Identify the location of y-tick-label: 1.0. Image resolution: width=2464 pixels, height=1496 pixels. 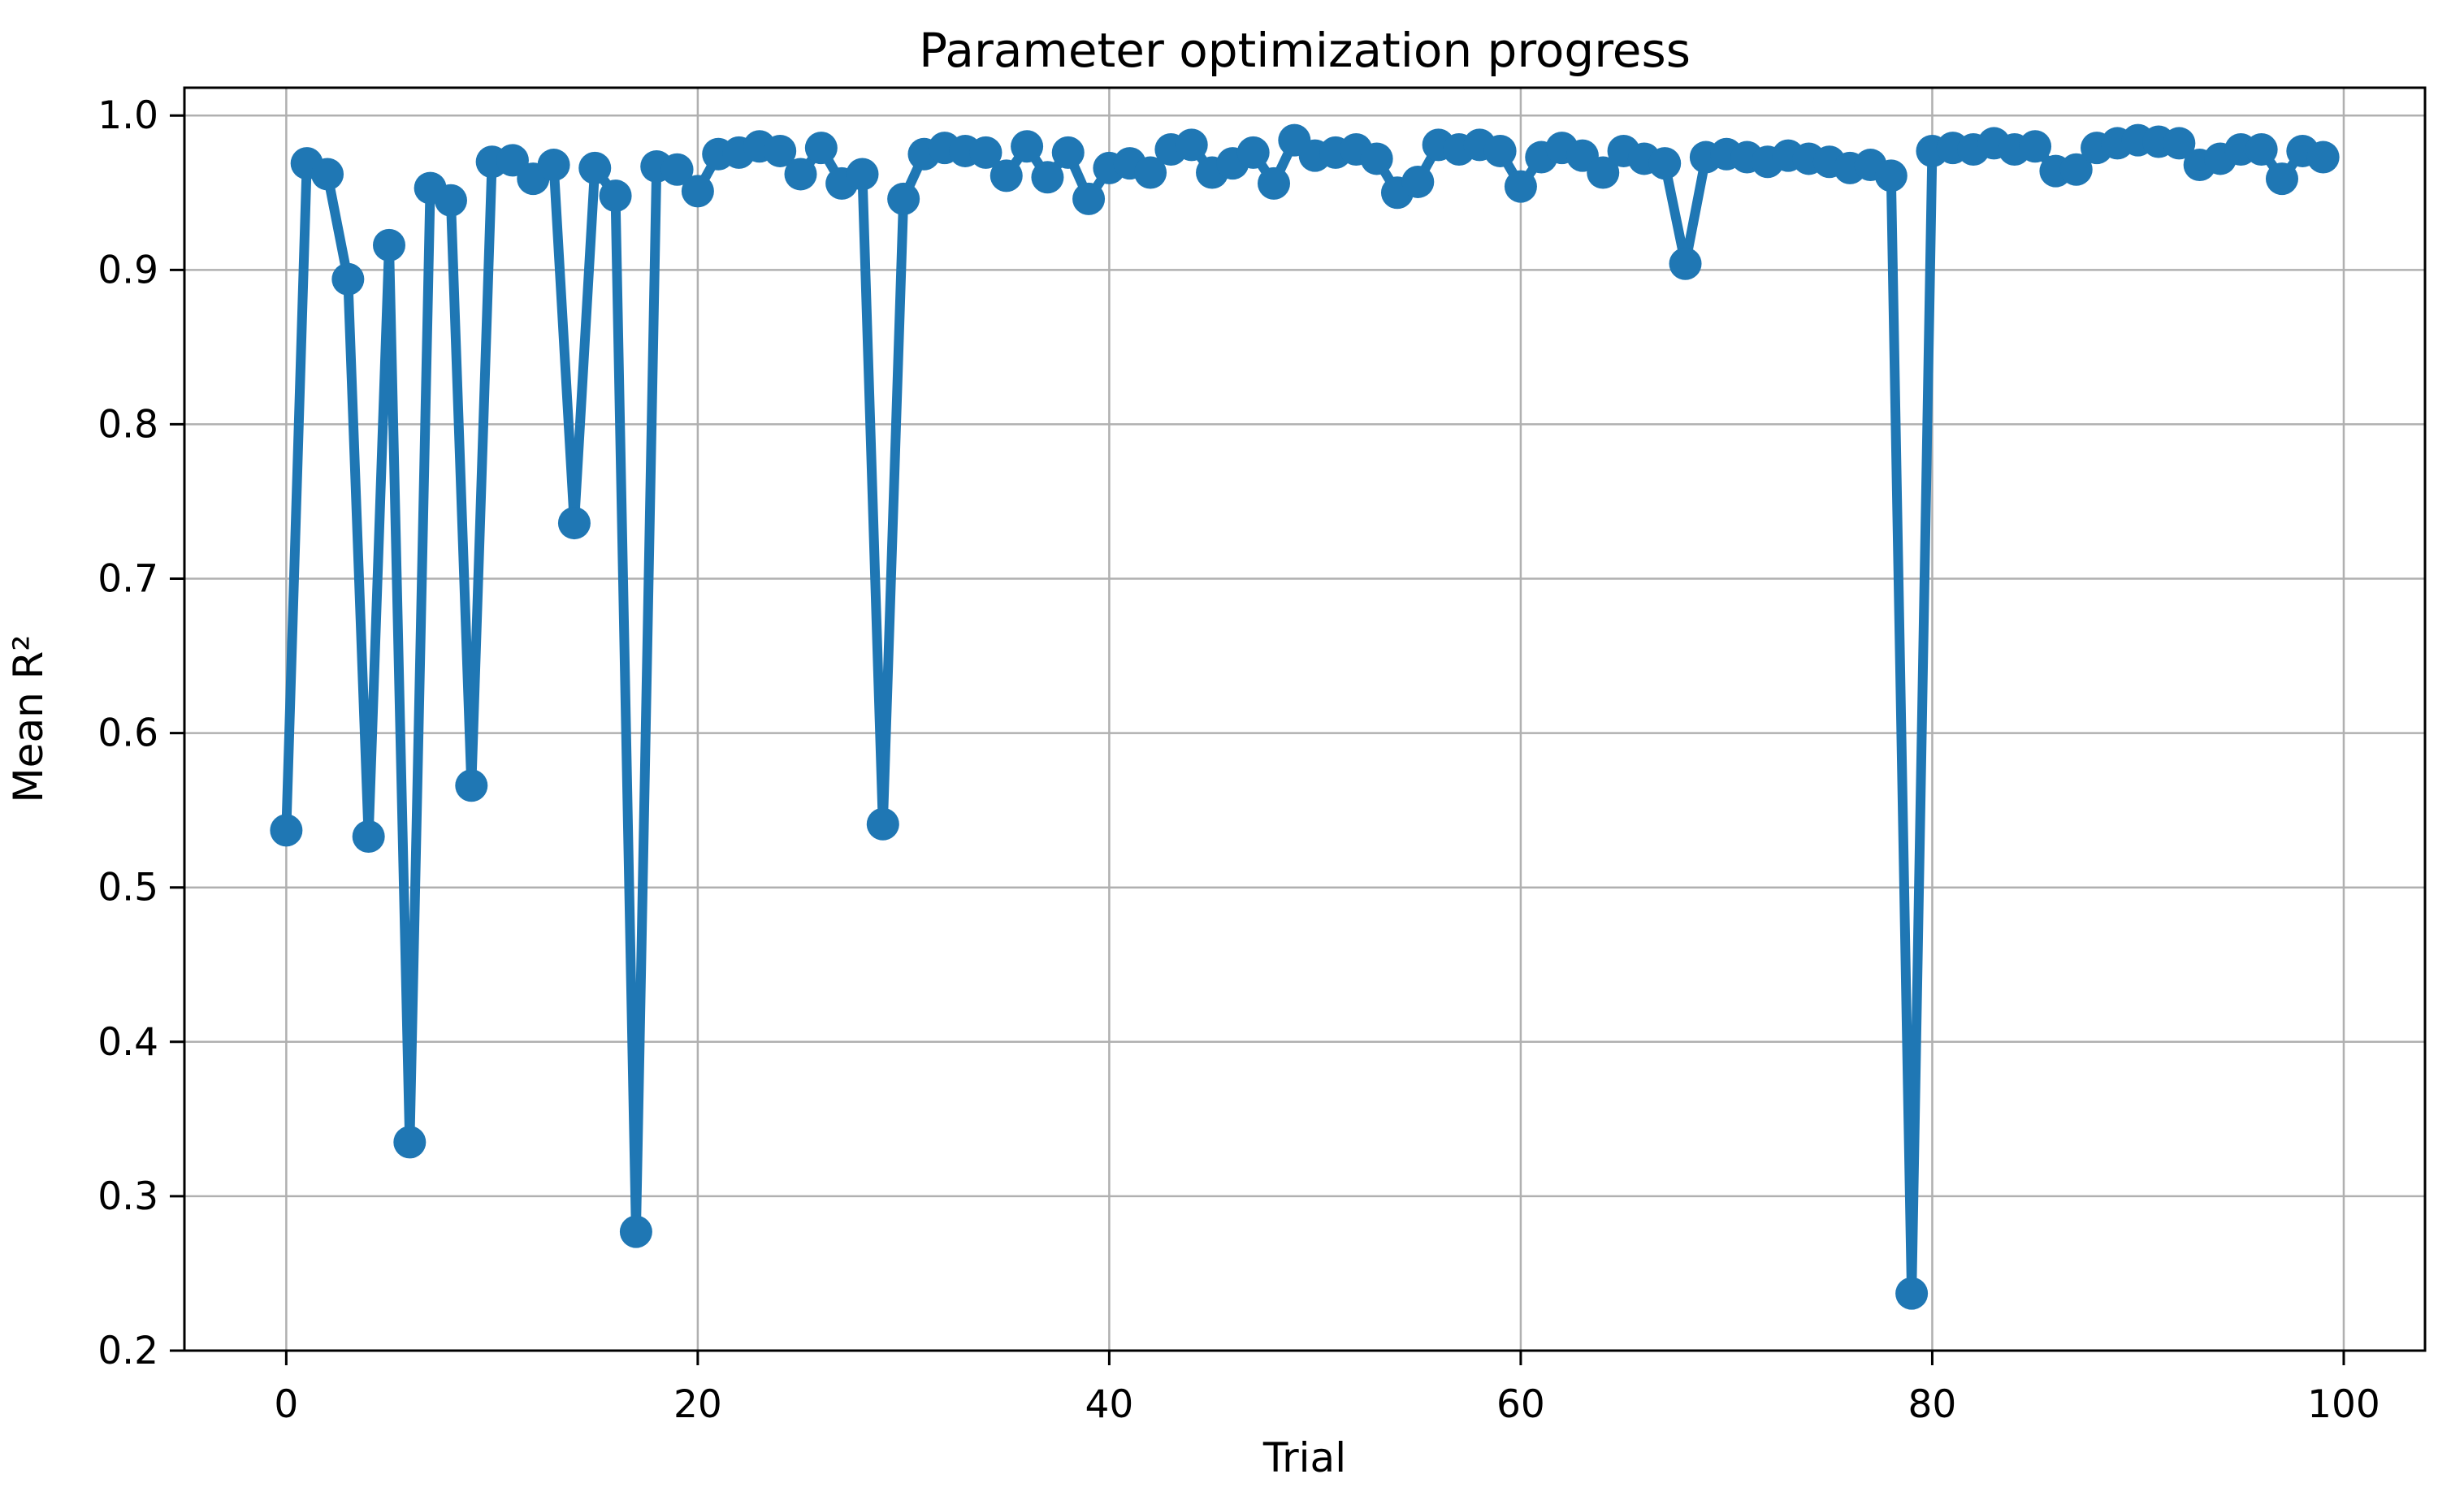
(128, 116).